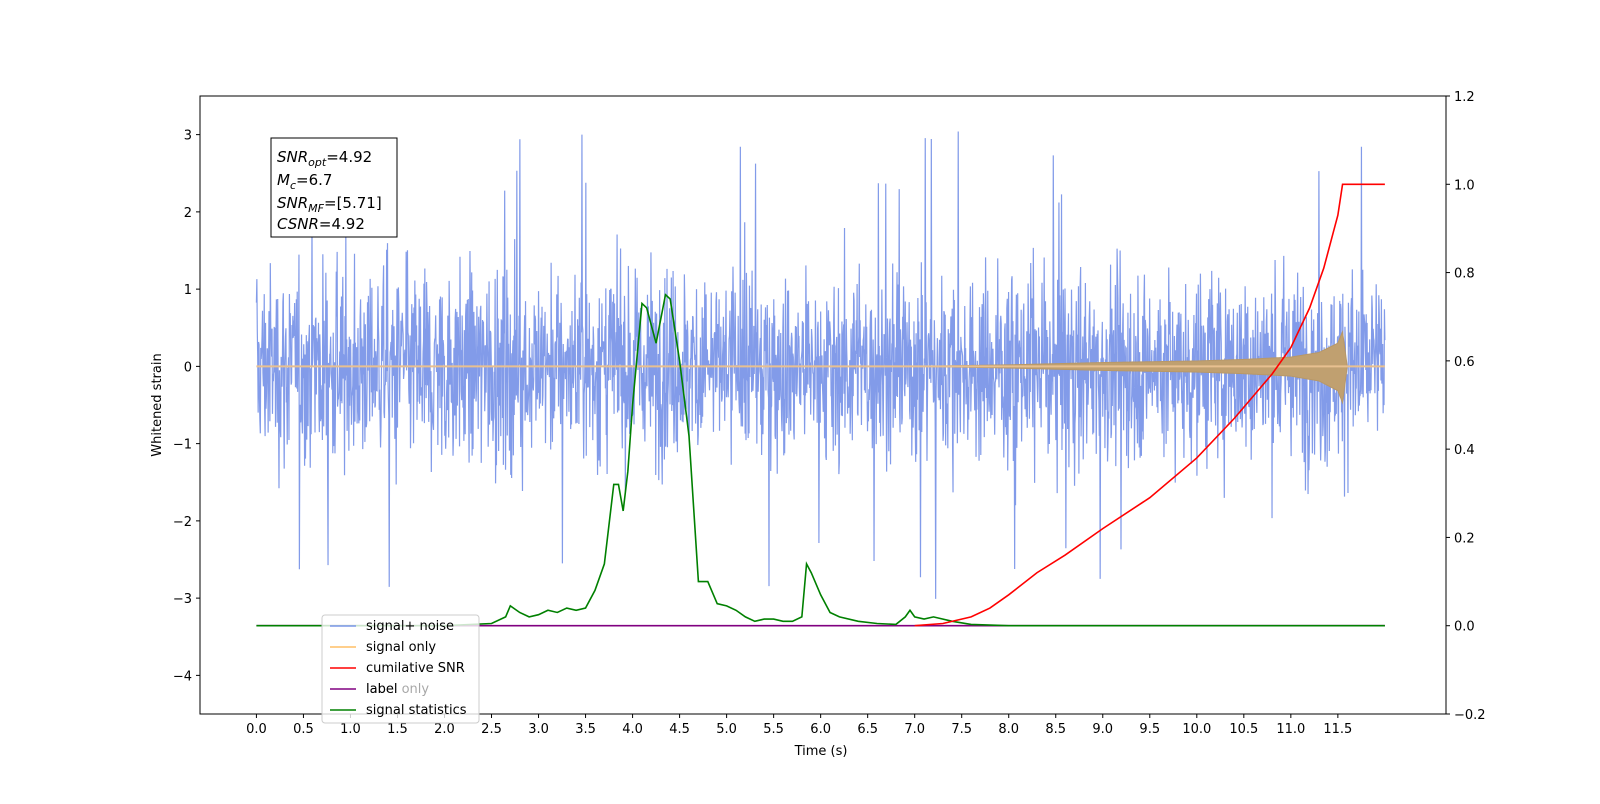 The width and height of the screenshot is (1600, 804). Describe the element at coordinates (1464, 362) in the screenshot. I see `y-right-tick-label: 0.6` at that location.